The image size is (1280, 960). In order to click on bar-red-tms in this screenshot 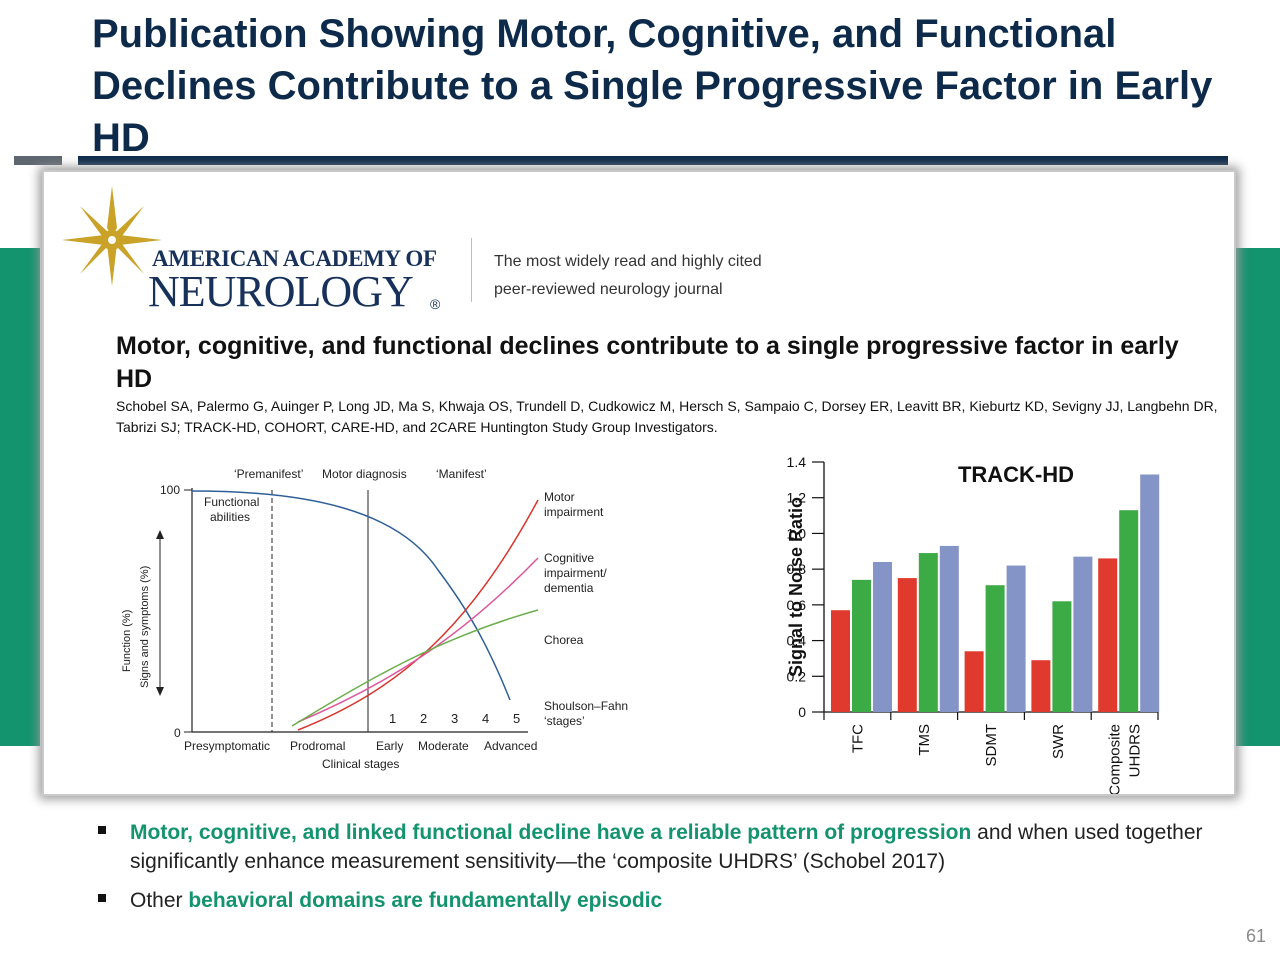, I will do `click(907, 645)`.